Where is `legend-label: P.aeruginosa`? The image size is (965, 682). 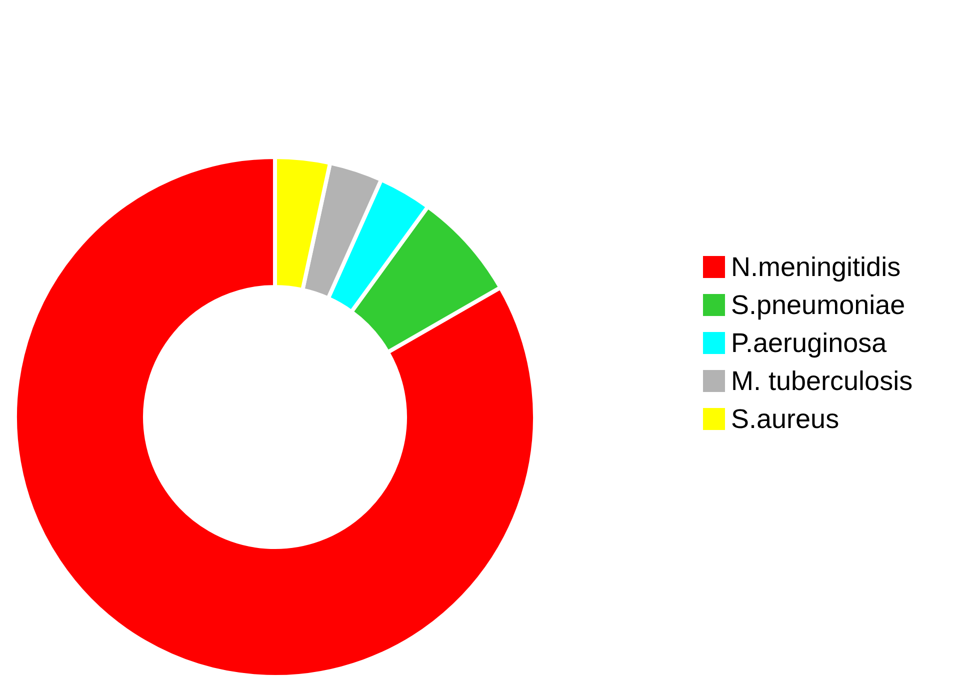
legend-label: P.aeruginosa is located at coordinates (809, 343).